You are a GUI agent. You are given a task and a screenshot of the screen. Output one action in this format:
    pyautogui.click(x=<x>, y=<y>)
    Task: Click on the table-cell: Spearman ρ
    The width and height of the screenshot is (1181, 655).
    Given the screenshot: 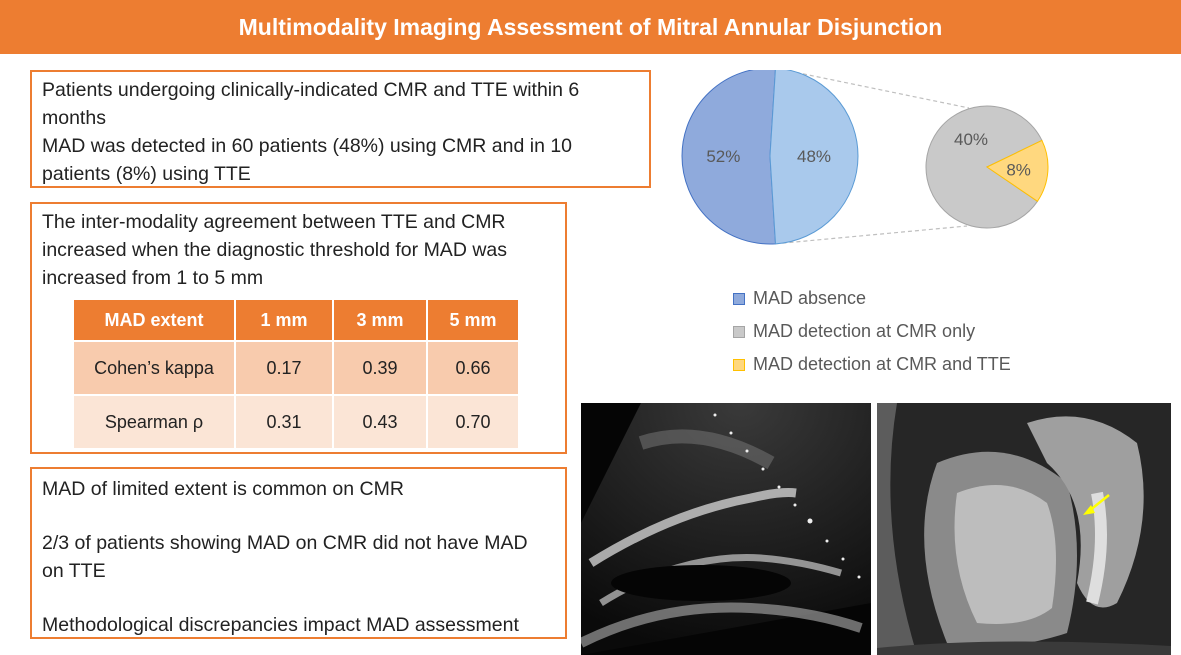 What is the action you would take?
    pyautogui.click(x=154, y=422)
    